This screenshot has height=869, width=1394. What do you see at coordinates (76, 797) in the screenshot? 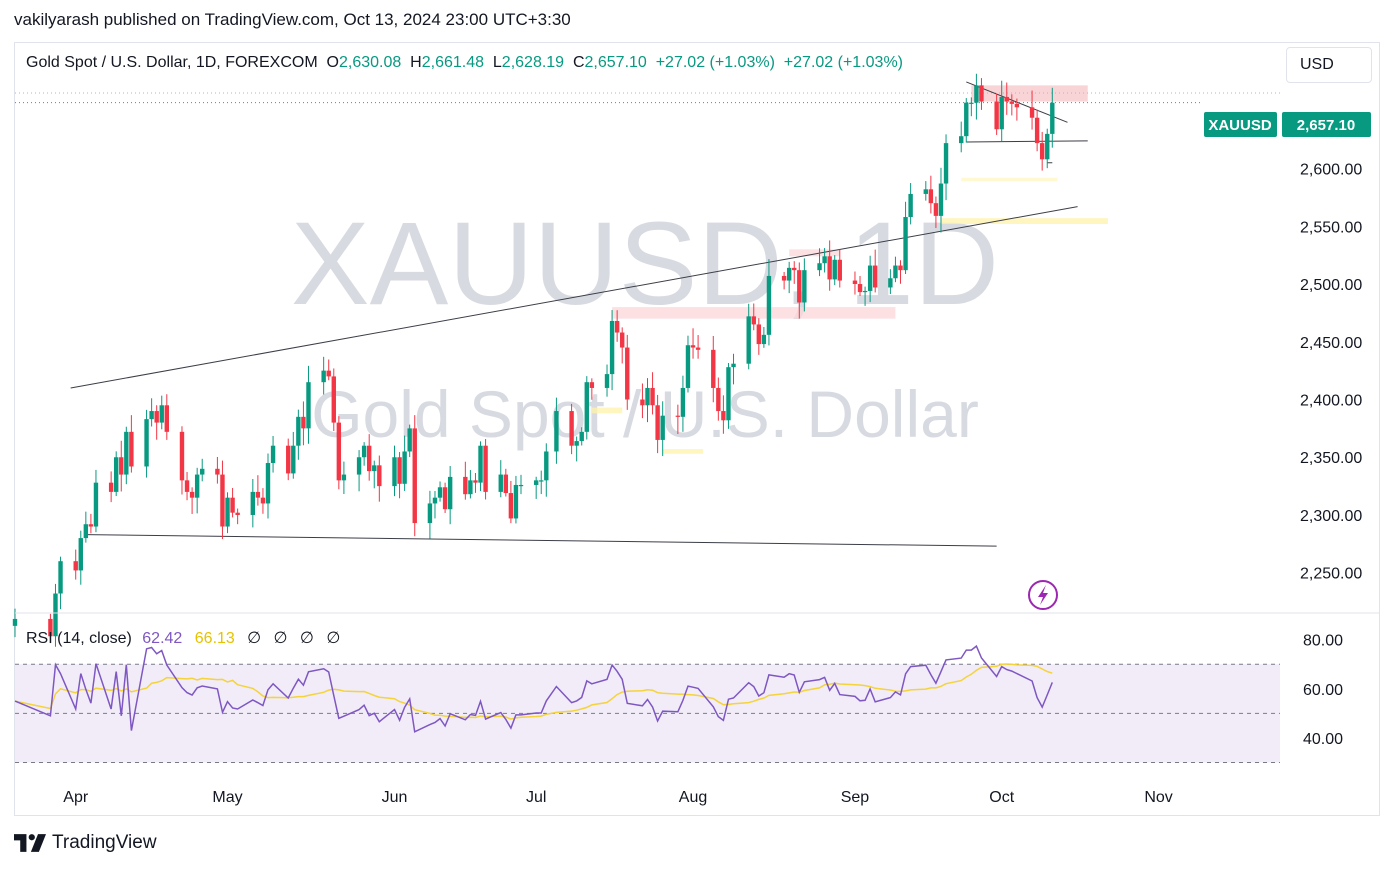
I see `time-axis-label: Apr` at bounding box center [76, 797].